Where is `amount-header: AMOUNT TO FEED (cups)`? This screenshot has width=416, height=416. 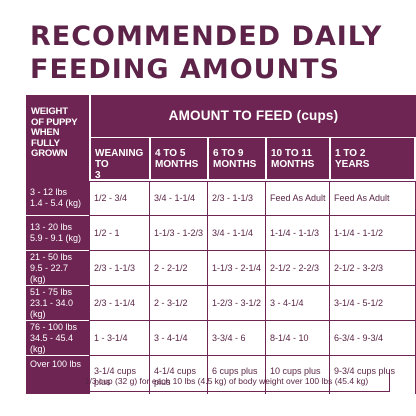
amount-header: AMOUNT TO FEED (cups) is located at coordinates (253, 116).